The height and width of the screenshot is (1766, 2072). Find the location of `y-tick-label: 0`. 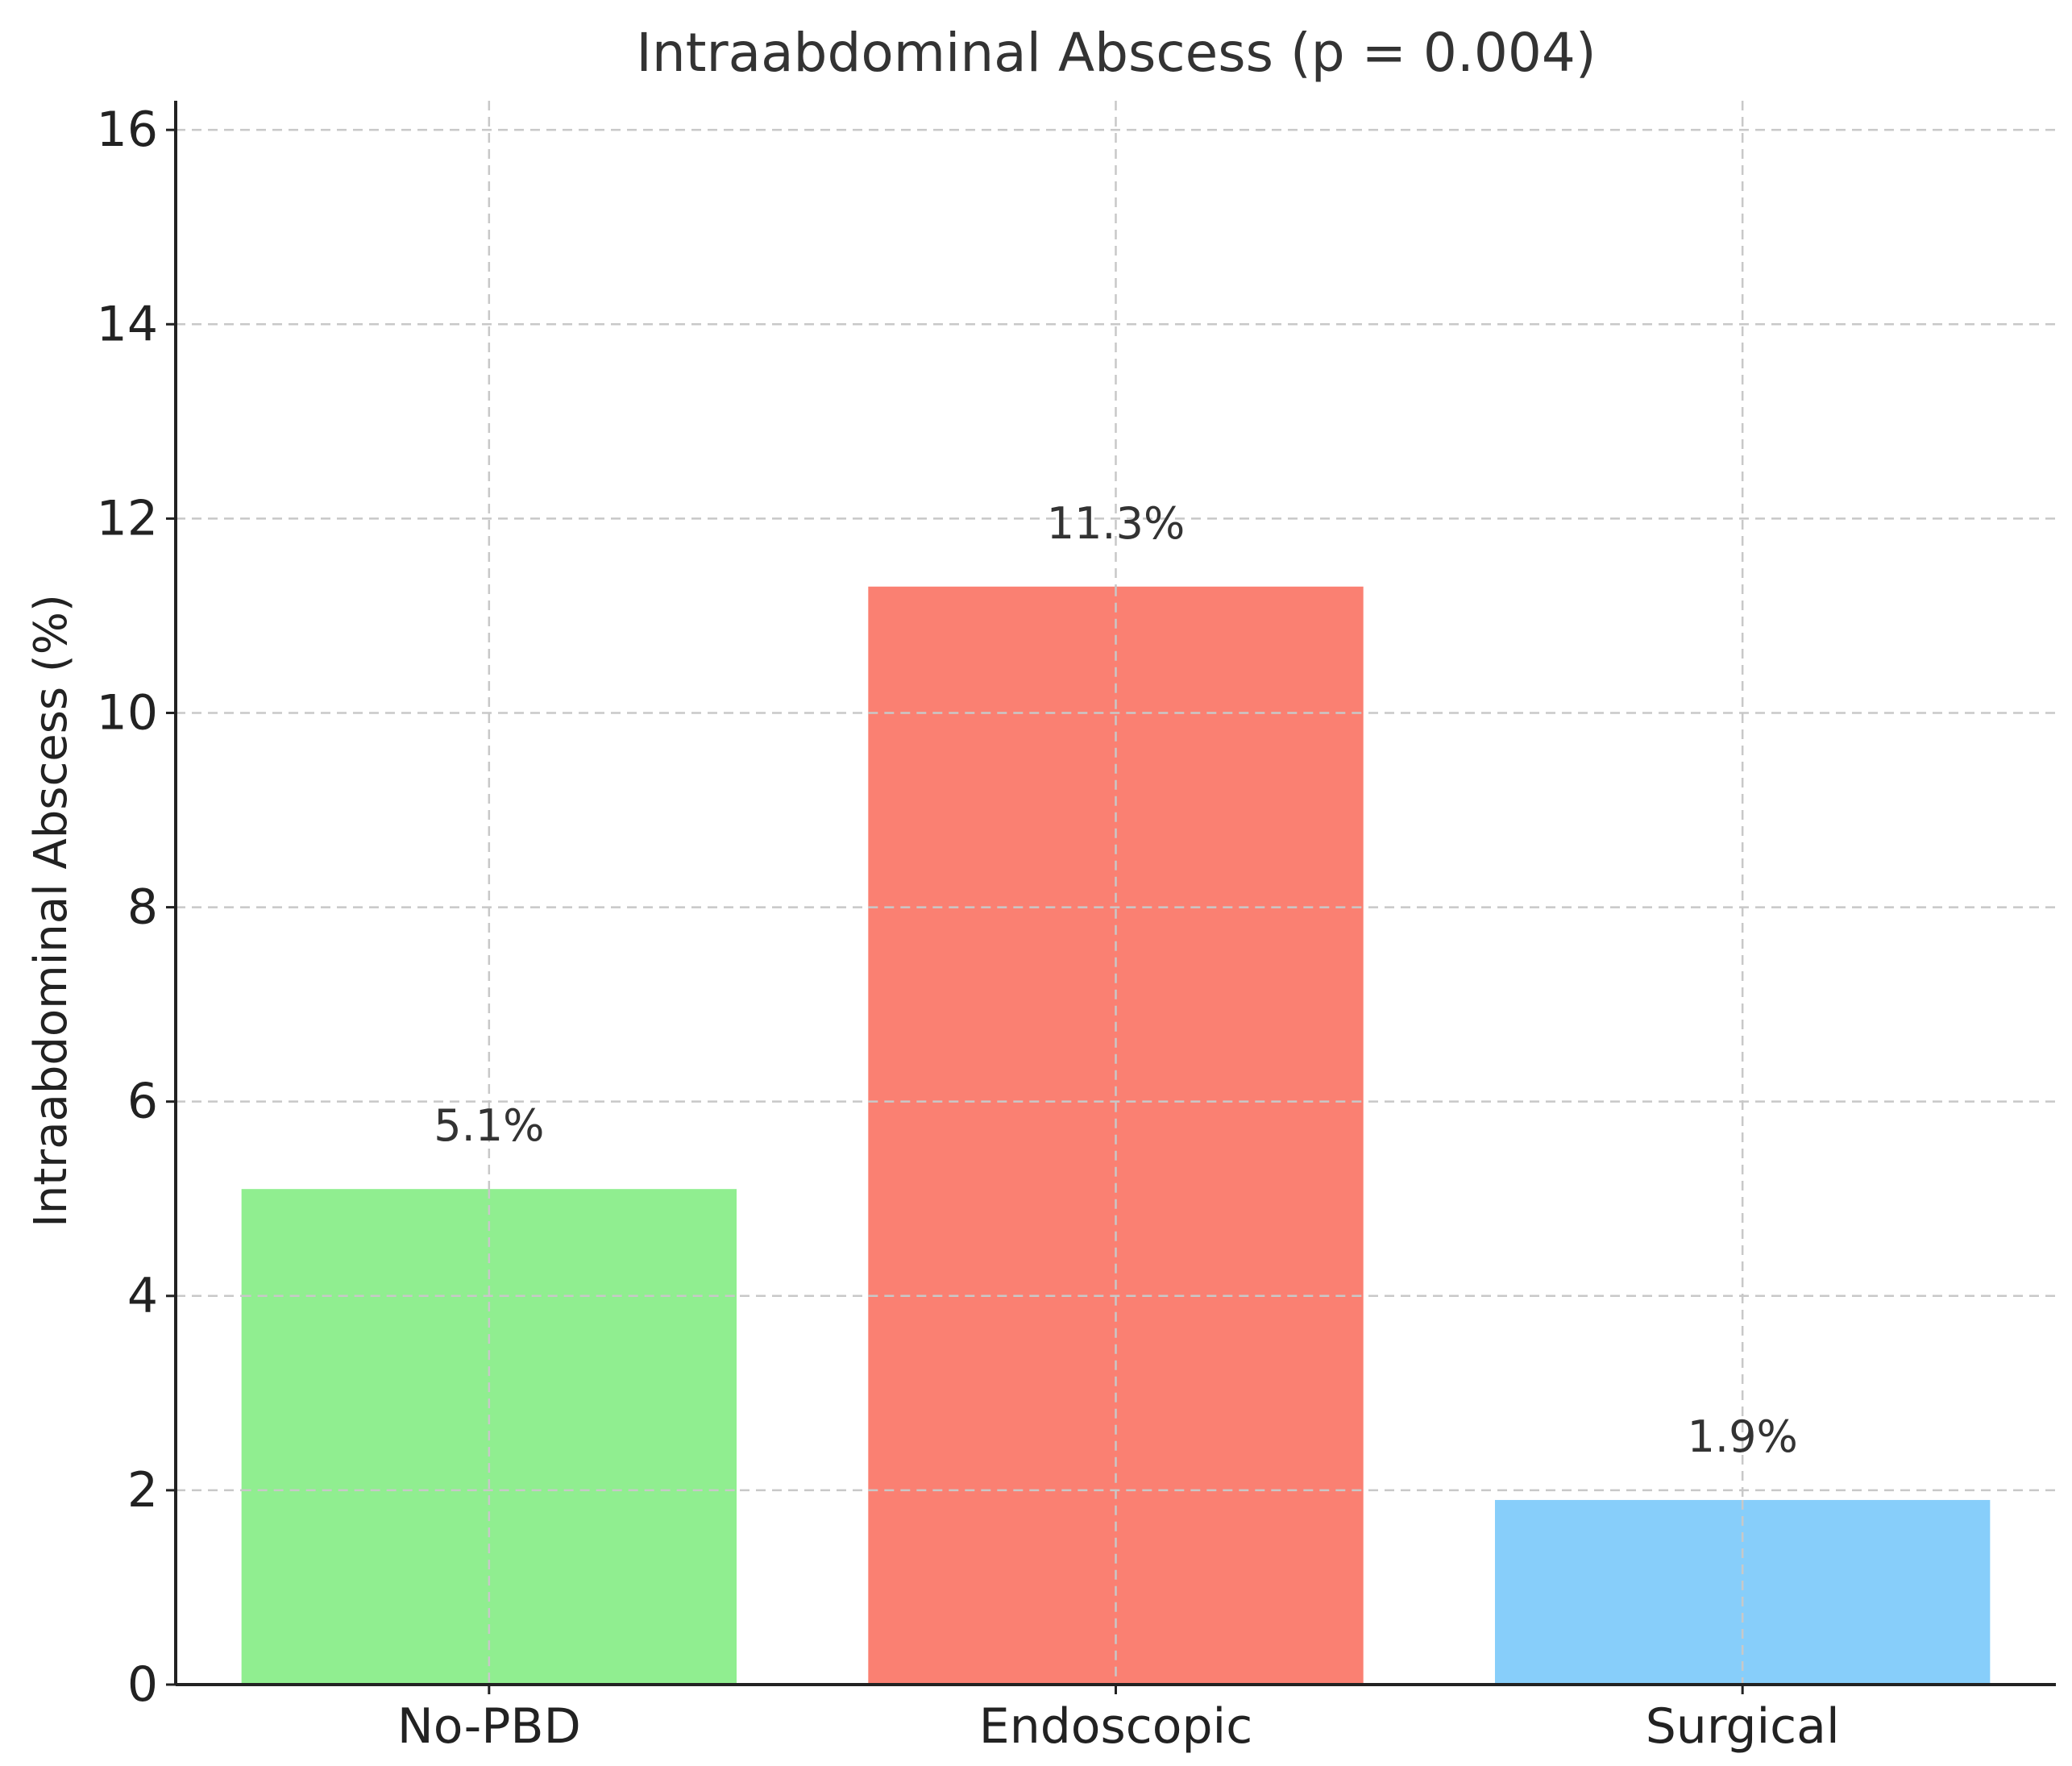

y-tick-label: 0 is located at coordinates (142, 1684).